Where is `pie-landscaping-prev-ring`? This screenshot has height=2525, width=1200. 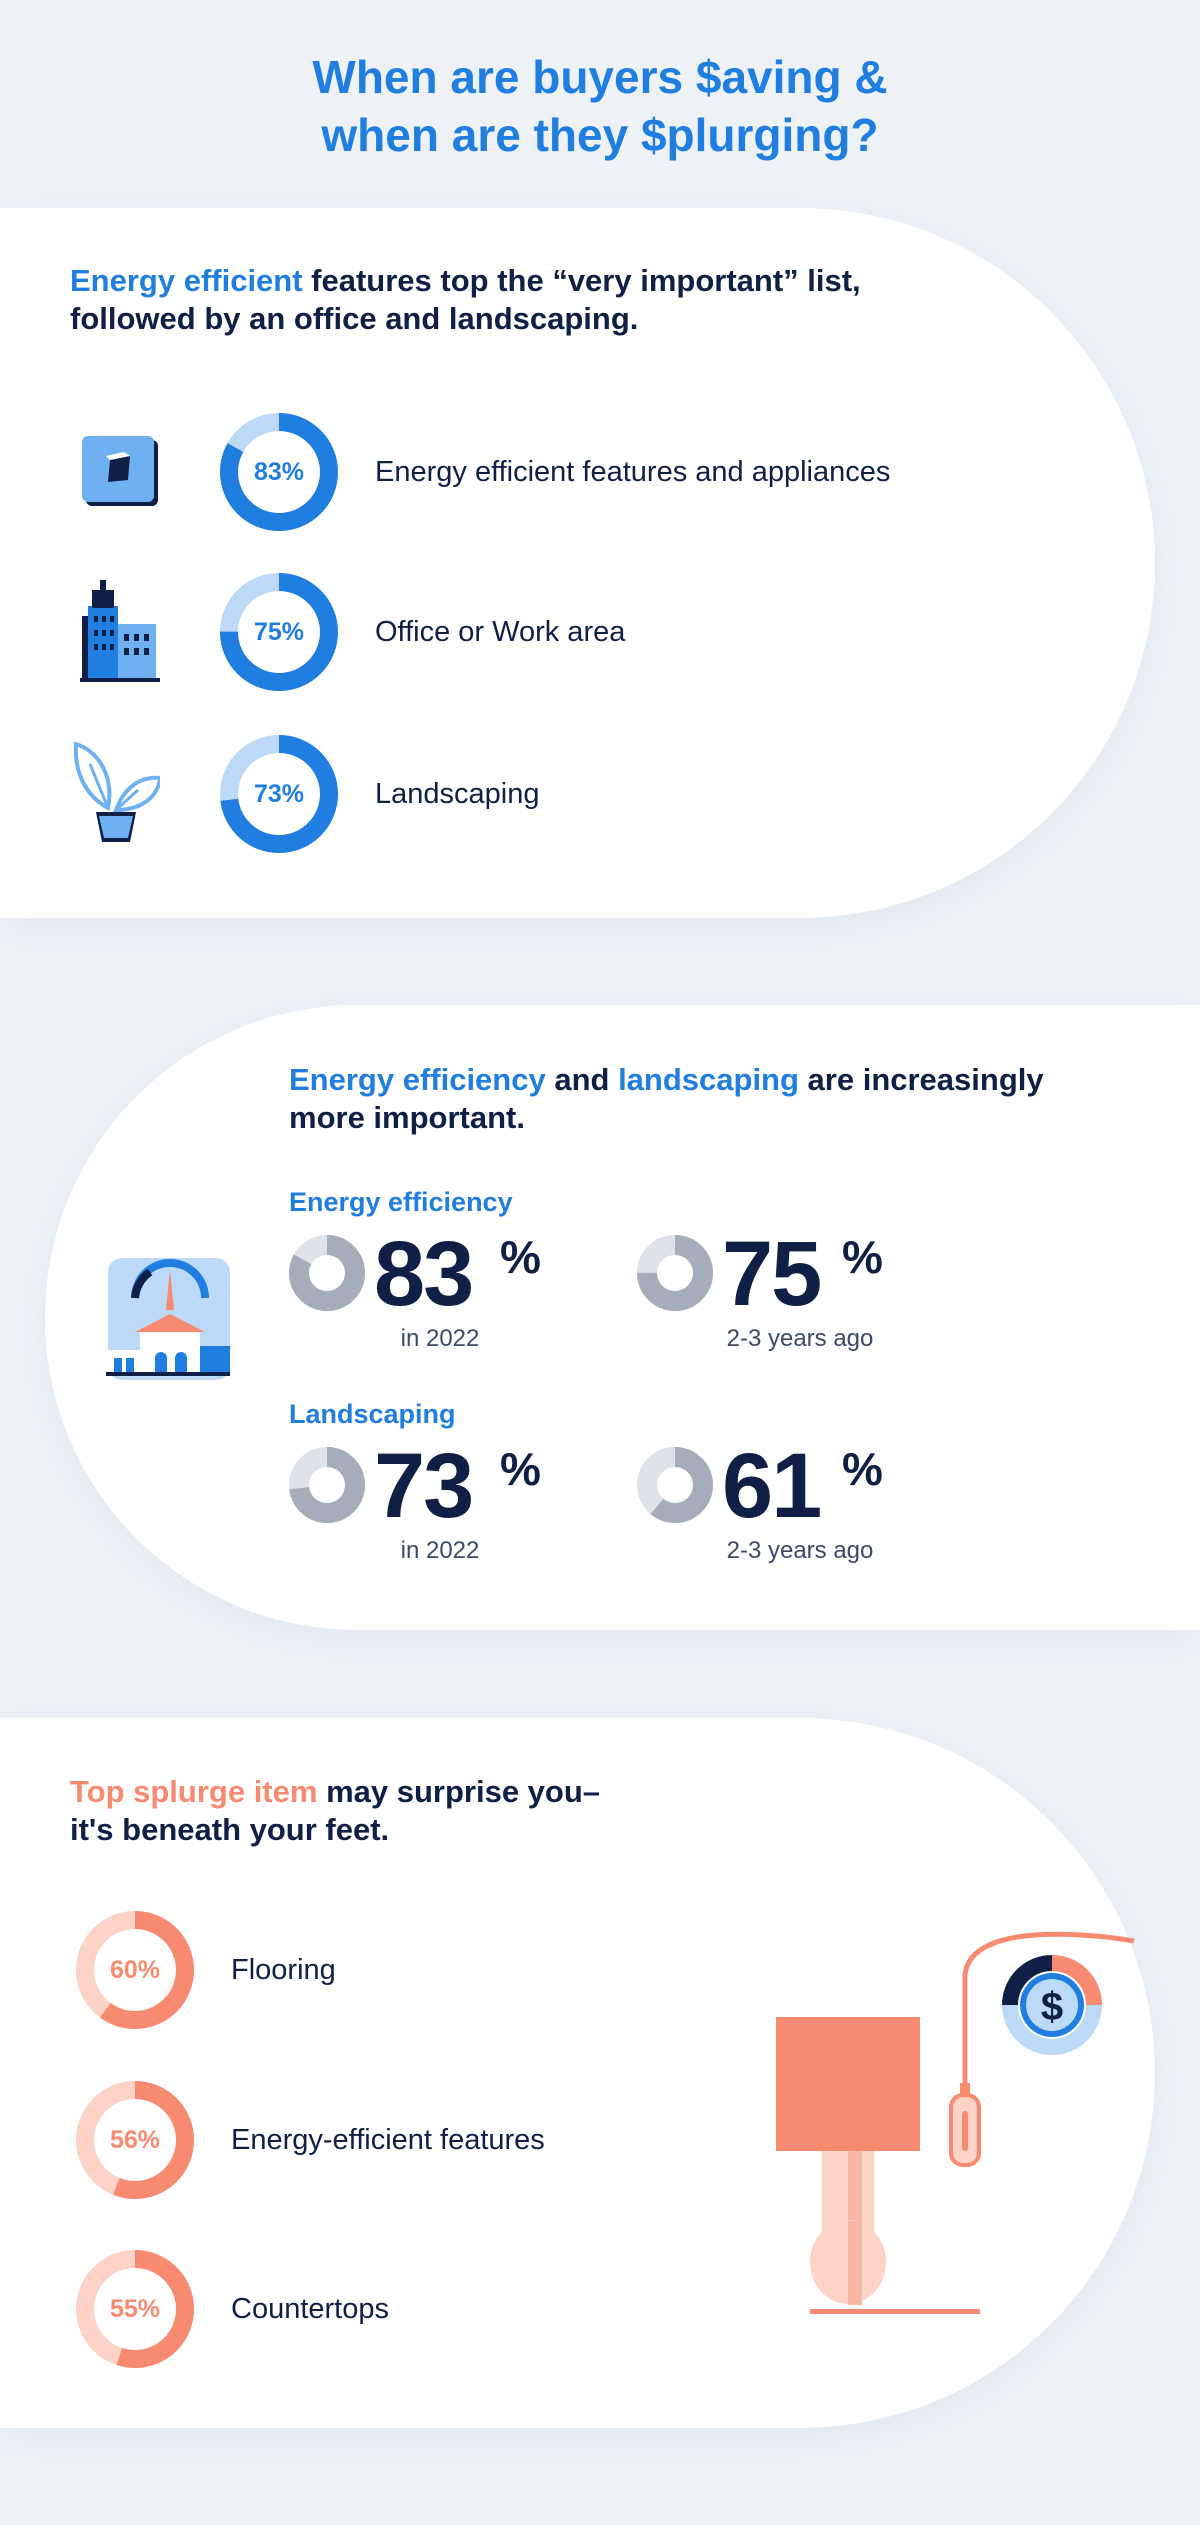 pie-landscaping-prev-ring is located at coordinates (675, 1485).